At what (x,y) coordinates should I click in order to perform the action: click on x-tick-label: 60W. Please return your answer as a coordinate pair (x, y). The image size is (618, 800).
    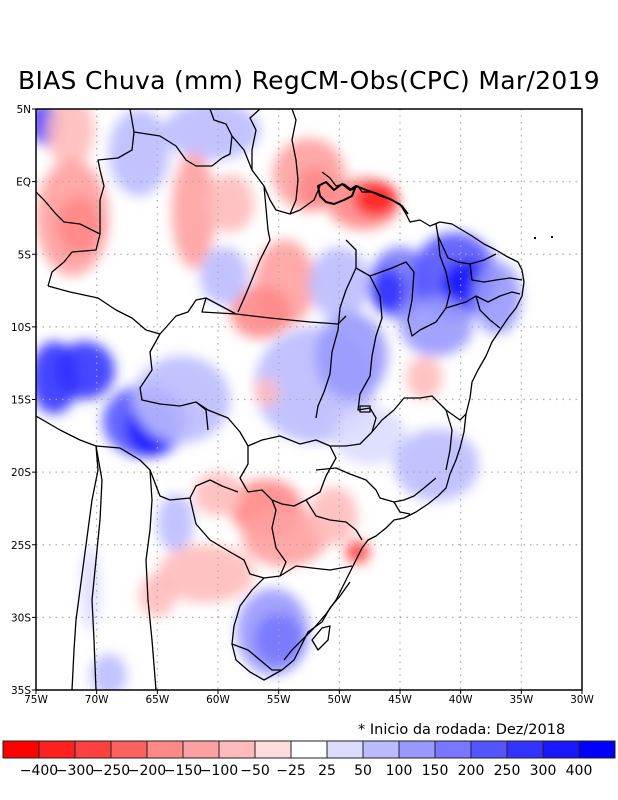
    Looking at the image, I should click on (218, 700).